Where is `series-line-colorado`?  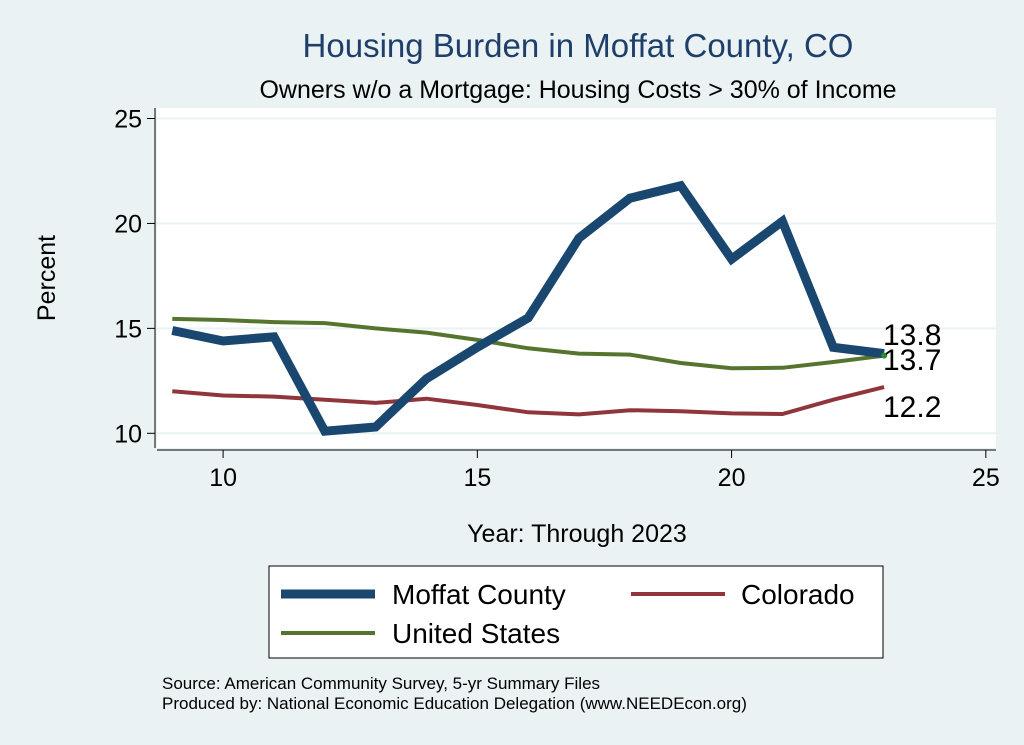 series-line-colorado is located at coordinates (528, 401).